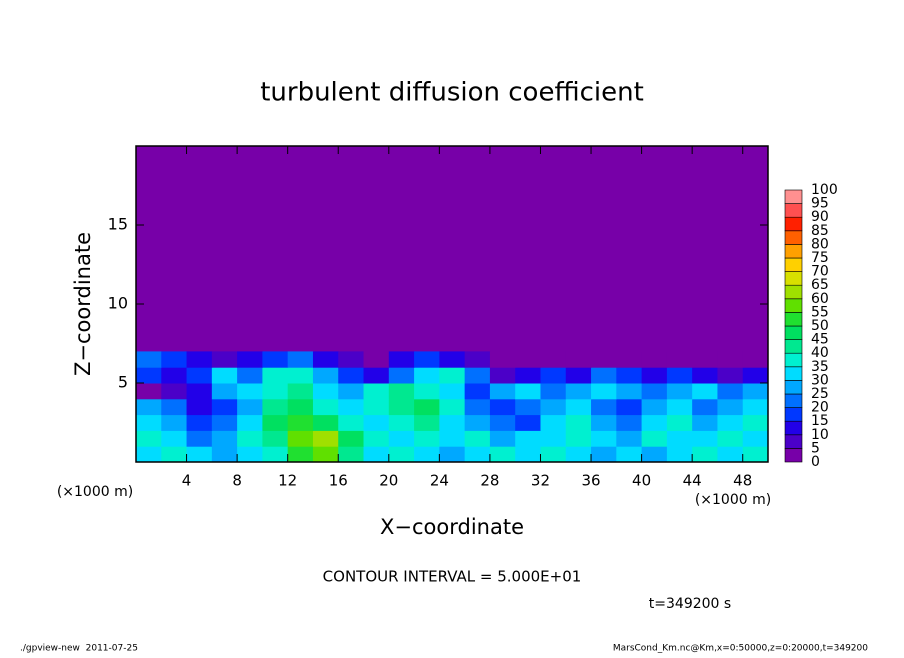 Image resolution: width=904 pixels, height=658 pixels. Describe the element at coordinates (237, 481) in the screenshot. I see `x-tick-label: 8` at that location.